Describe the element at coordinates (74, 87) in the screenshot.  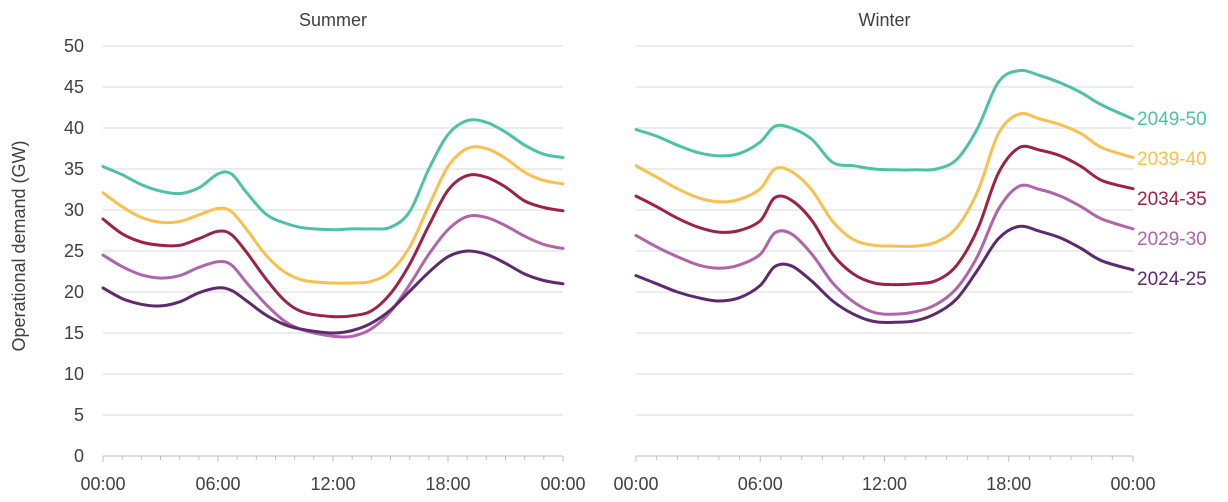
I see `y-tick-label: 45` at that location.